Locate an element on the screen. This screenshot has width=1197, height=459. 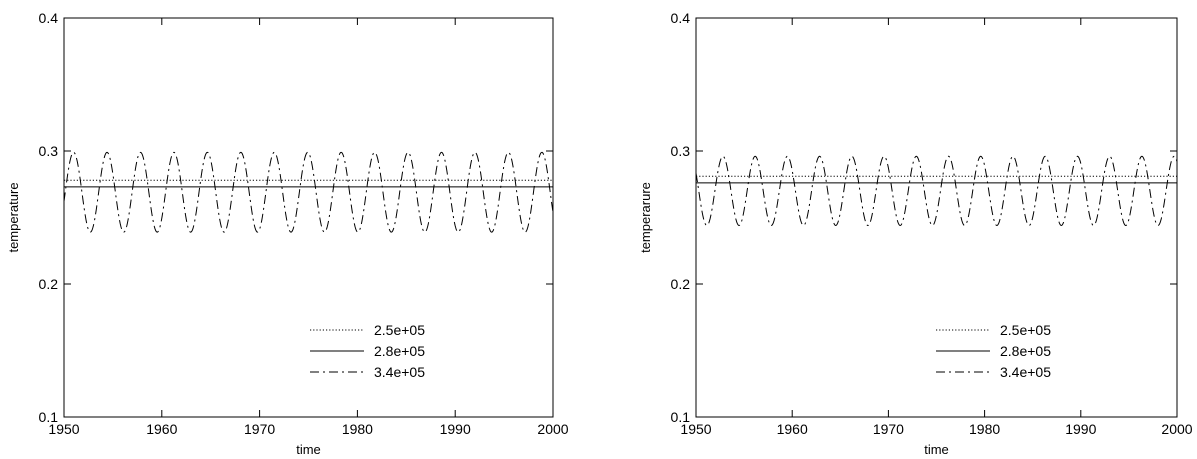
y-axis-label: temperature is located at coordinates (13, 217).